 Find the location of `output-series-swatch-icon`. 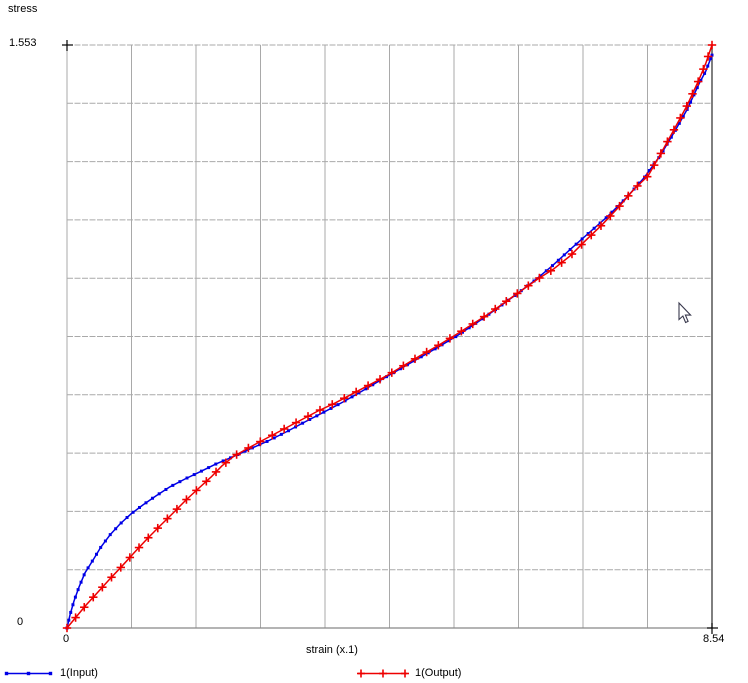

output-series-swatch-icon is located at coordinates (383, 673).